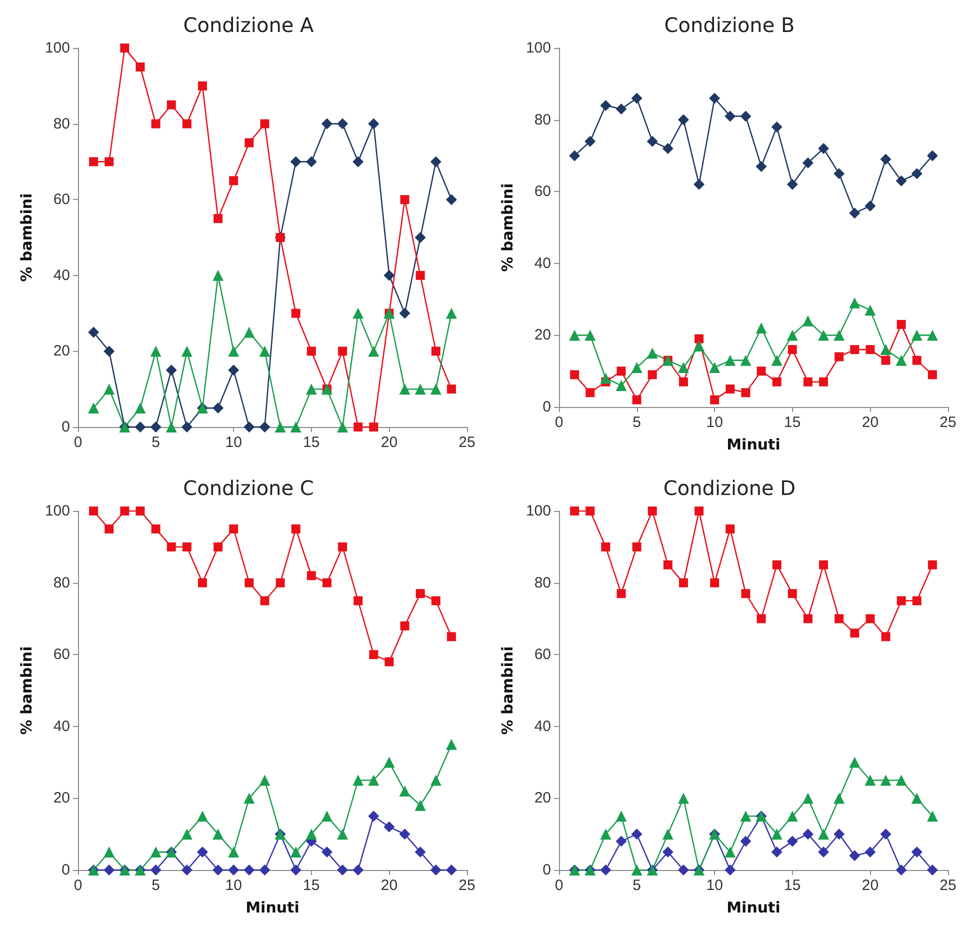 The height and width of the screenshot is (935, 978). I want to click on chart-title: Condizione C, so click(248, 488).